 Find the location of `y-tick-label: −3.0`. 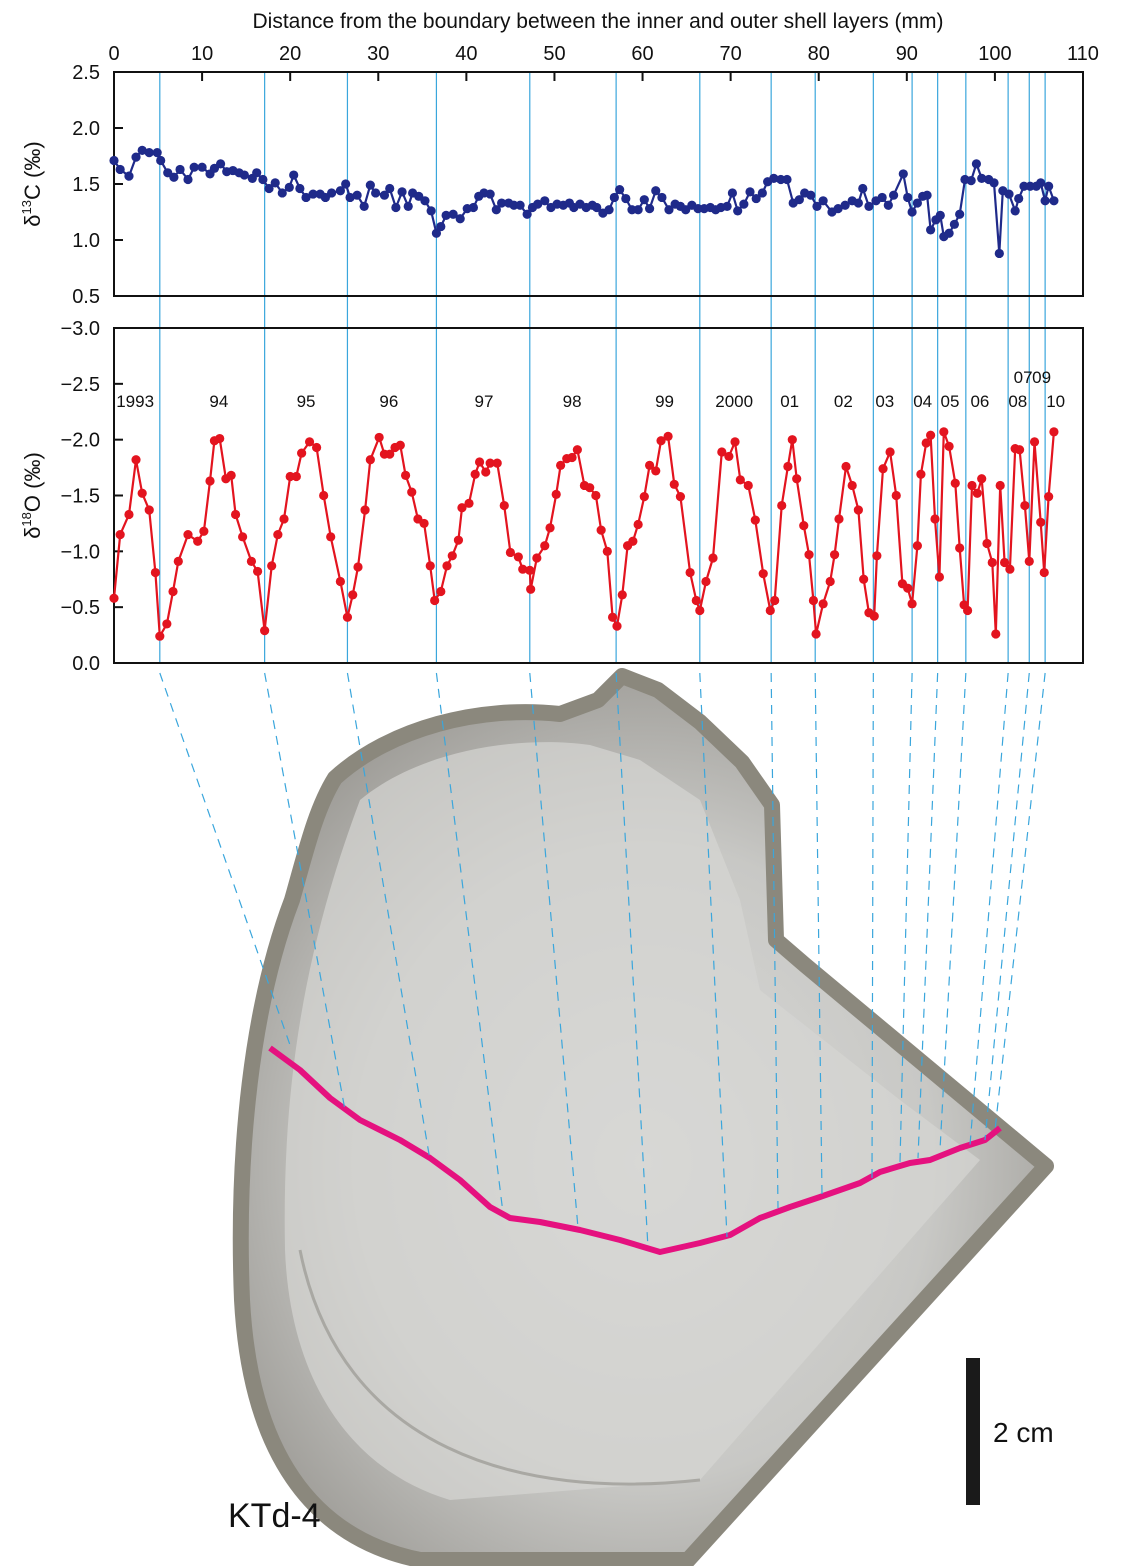

y-tick-label: −3.0 is located at coordinates (80, 329).